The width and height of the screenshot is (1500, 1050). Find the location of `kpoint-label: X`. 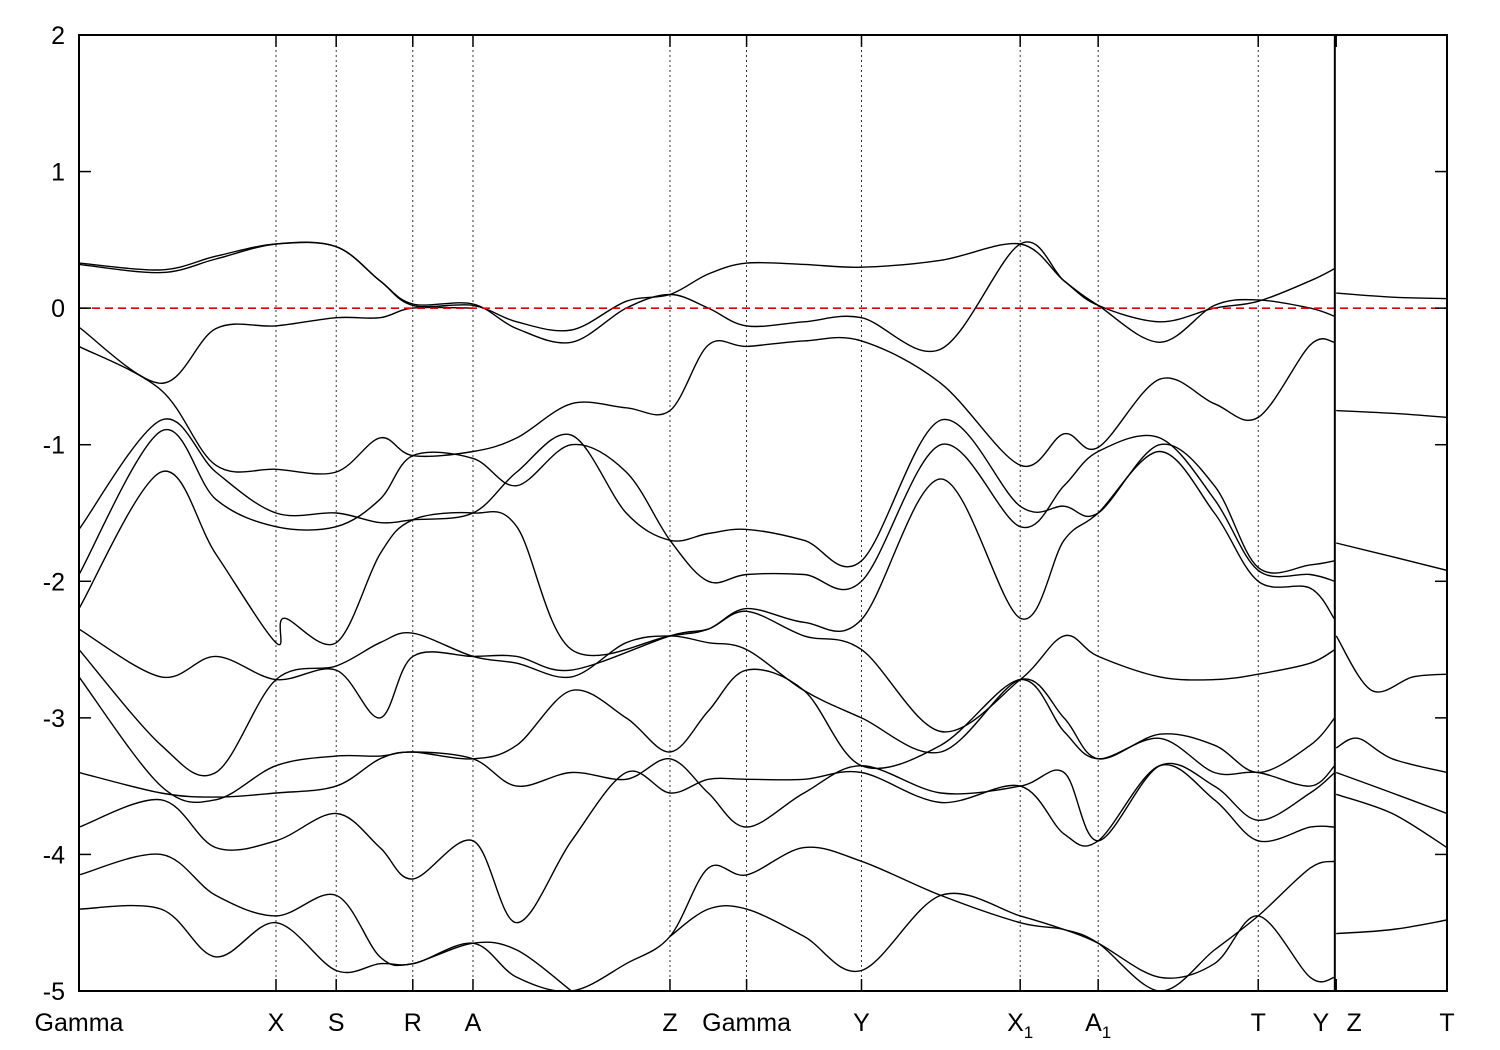

kpoint-label: X is located at coordinates (276, 1023).